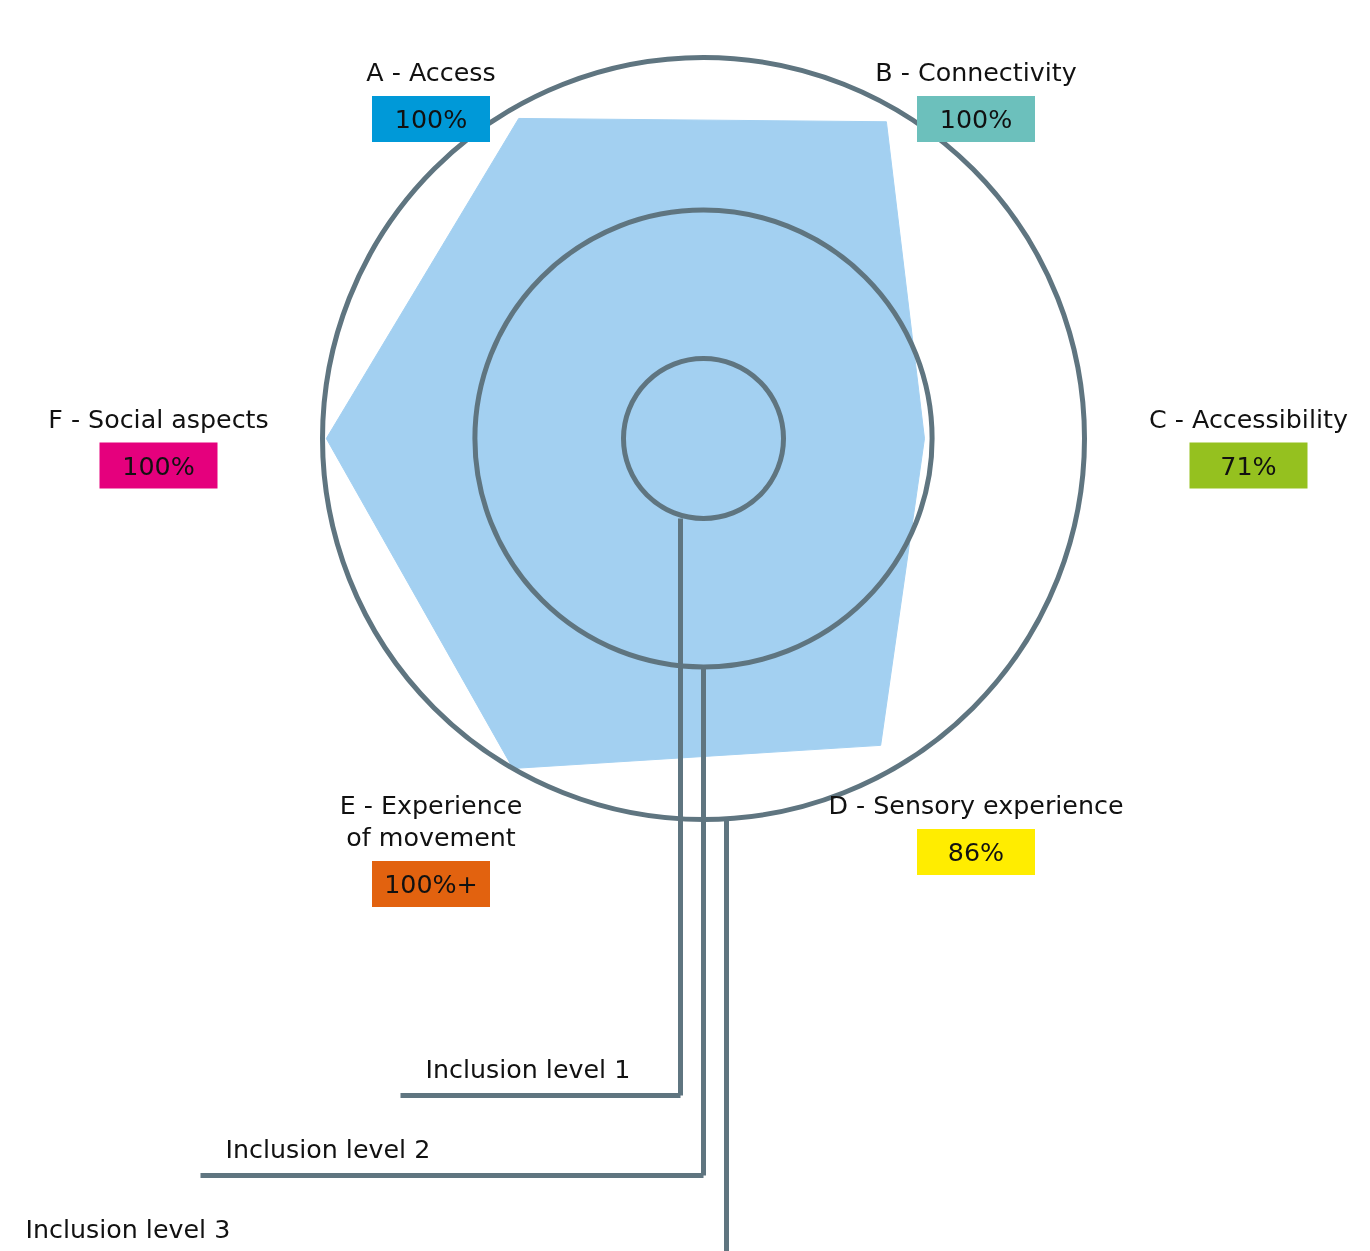 This screenshot has height=1251, width=1370. I want to click on spoke-label: C - Accessibility, so click(1248, 418).